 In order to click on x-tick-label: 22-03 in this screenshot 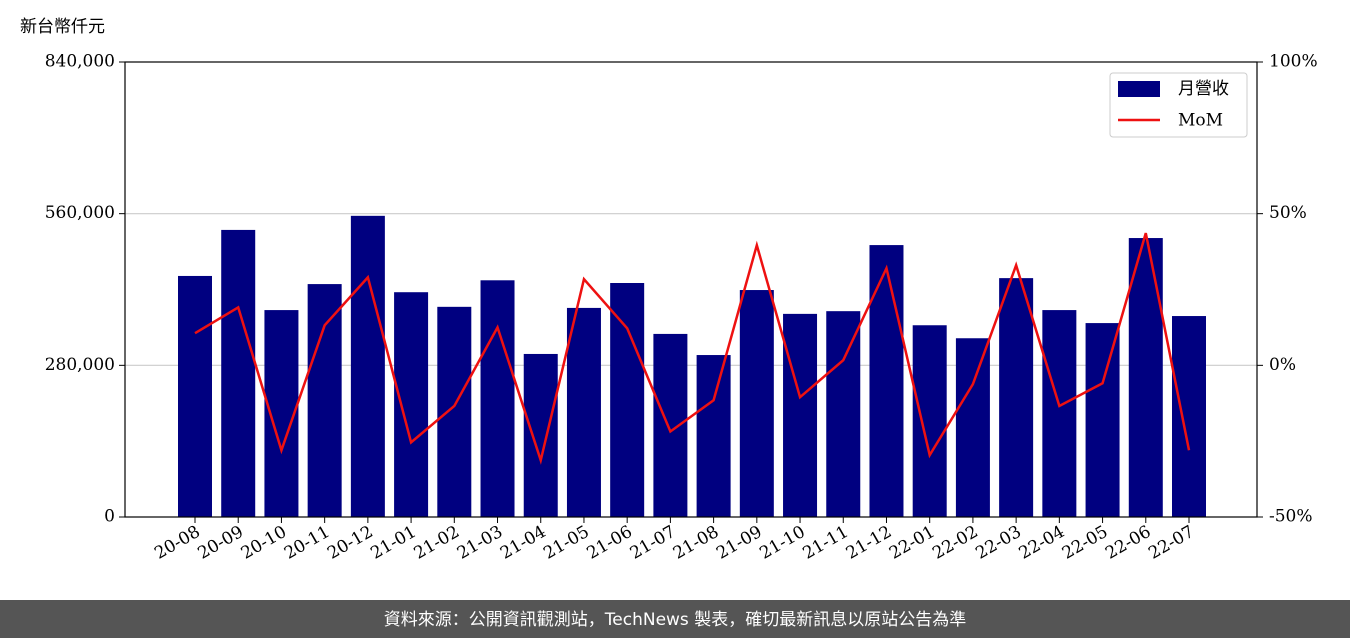, I will do `click(998, 543)`.